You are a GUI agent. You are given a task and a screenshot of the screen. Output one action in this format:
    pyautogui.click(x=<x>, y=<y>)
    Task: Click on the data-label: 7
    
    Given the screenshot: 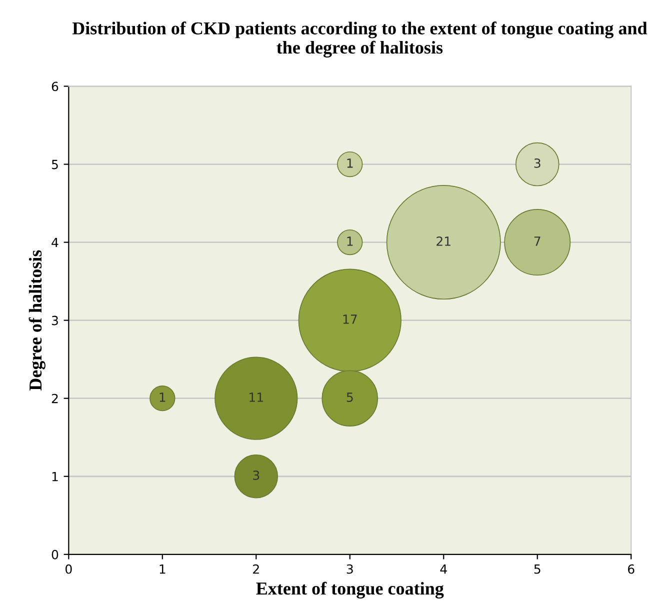 What is the action you would take?
    pyautogui.click(x=537, y=241)
    